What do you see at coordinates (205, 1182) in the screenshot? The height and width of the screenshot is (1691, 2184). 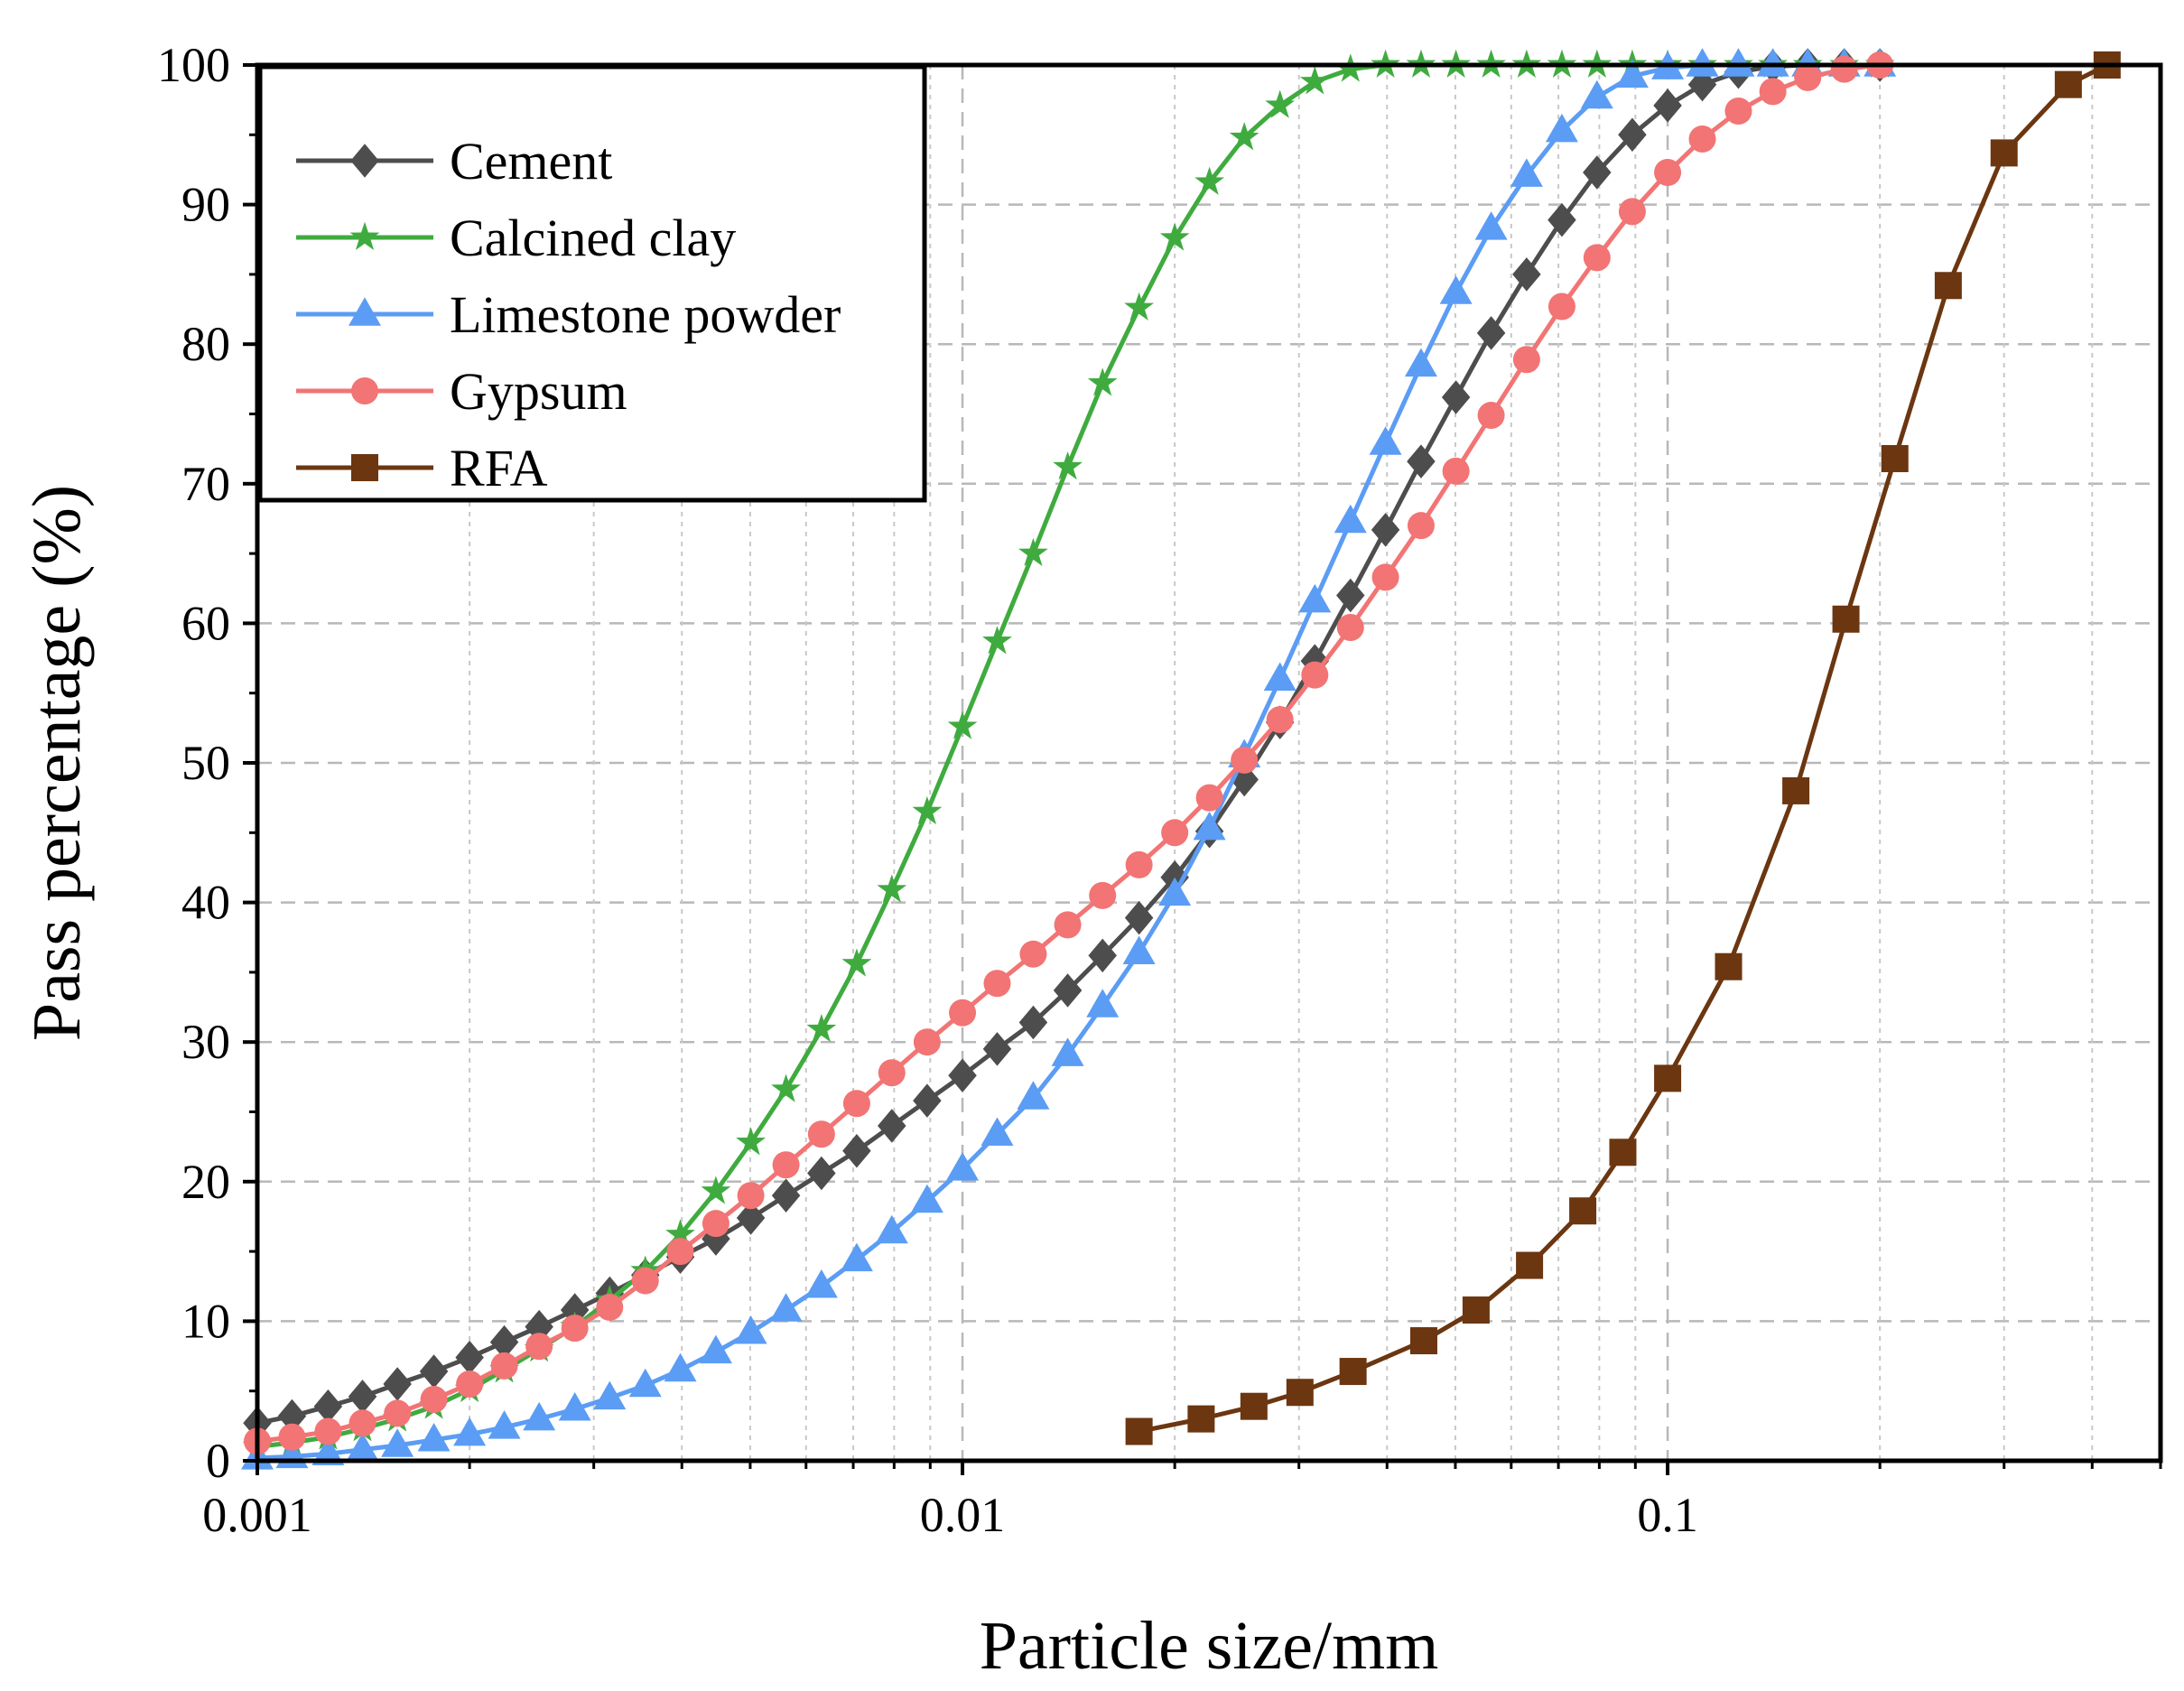 I see `y-tick-label: 20` at bounding box center [205, 1182].